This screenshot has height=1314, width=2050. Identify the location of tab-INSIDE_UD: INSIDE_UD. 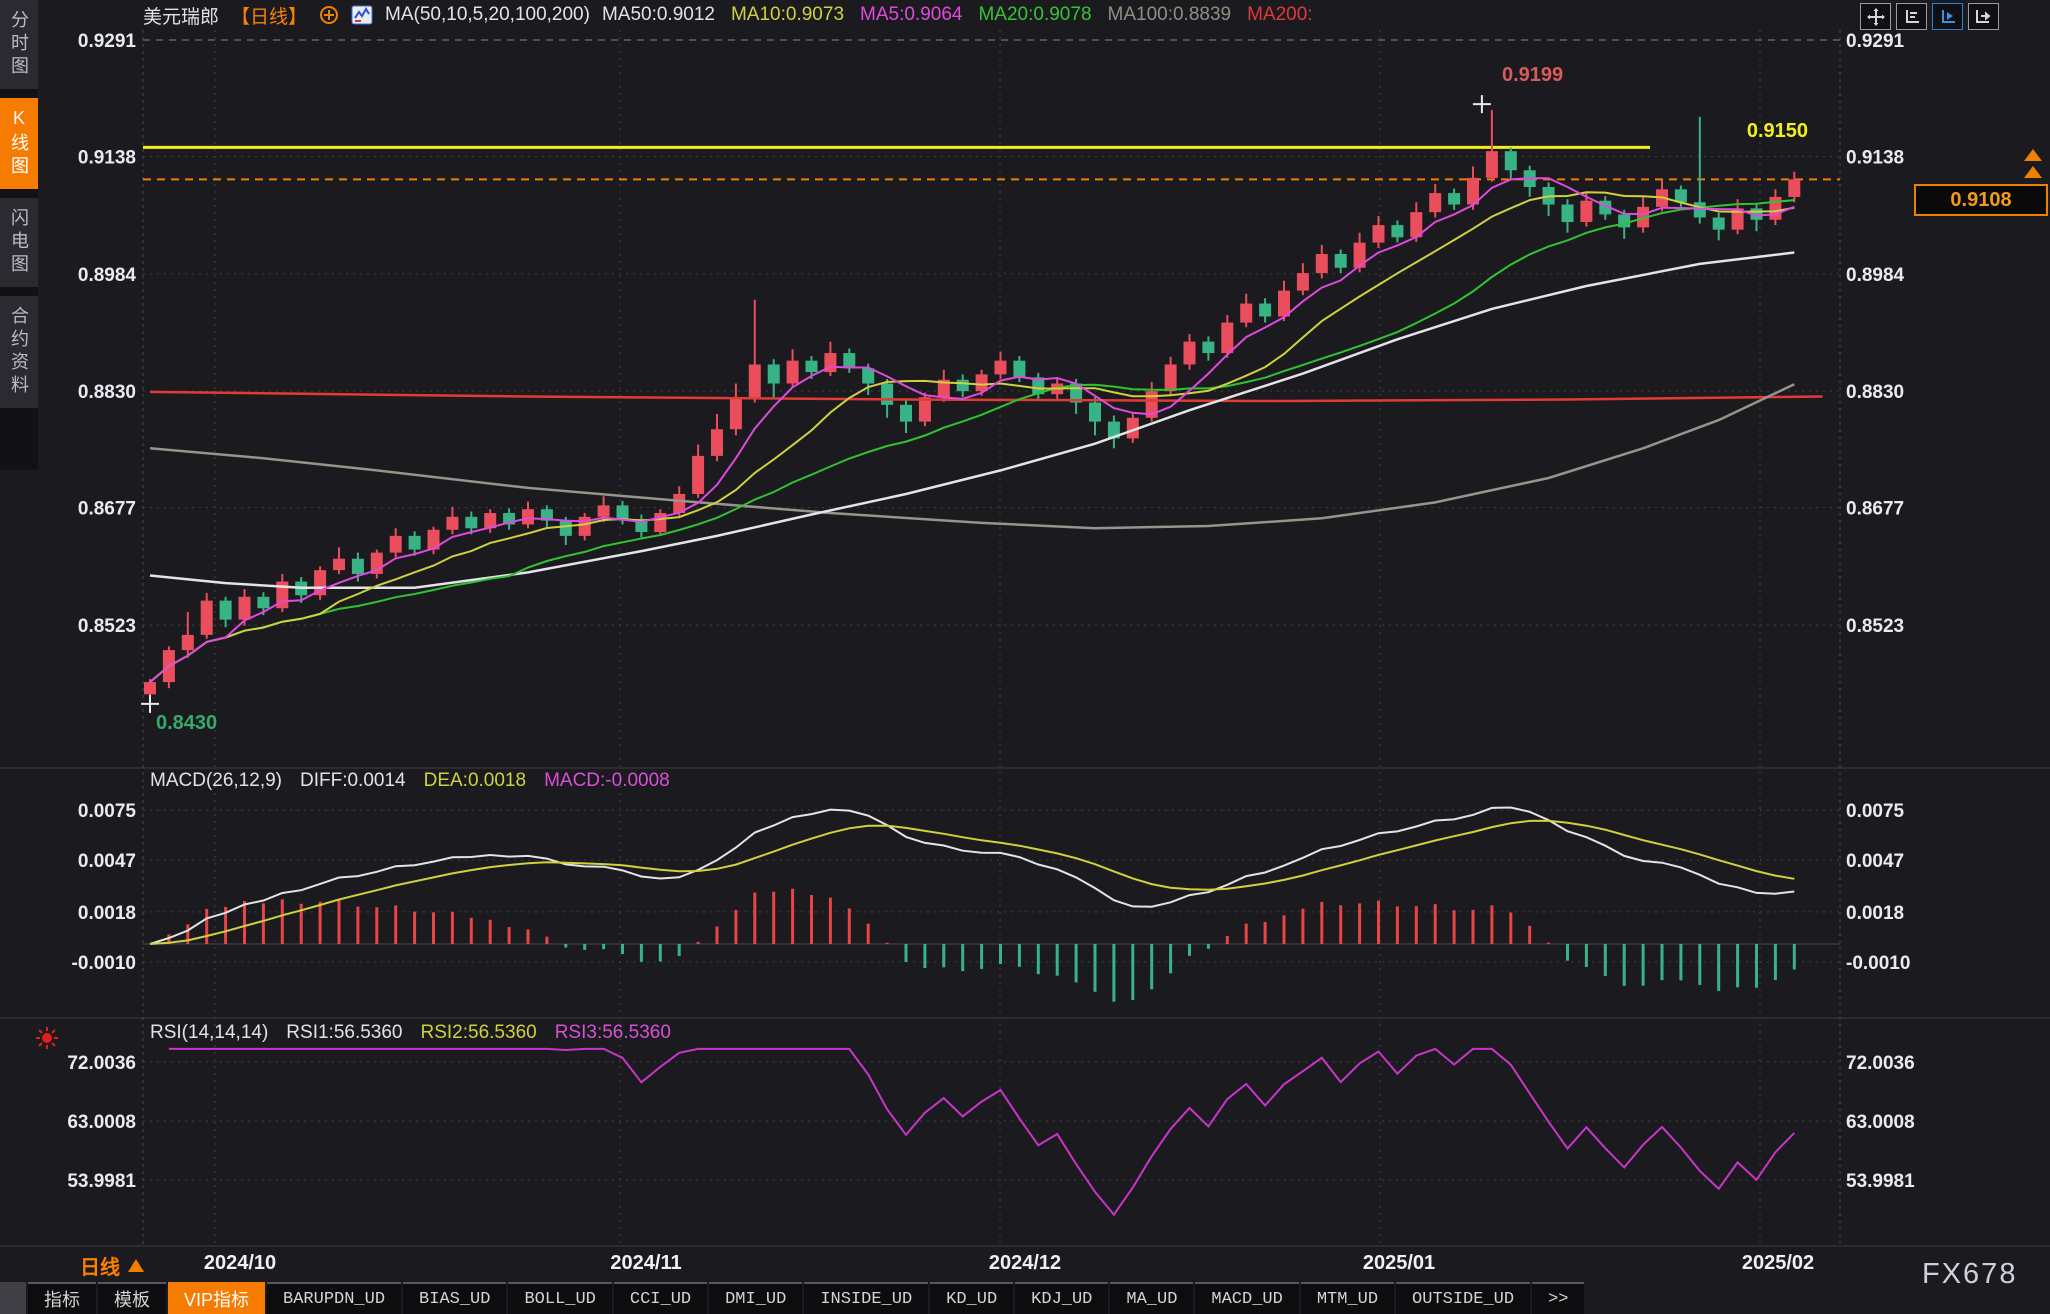
(866, 1298).